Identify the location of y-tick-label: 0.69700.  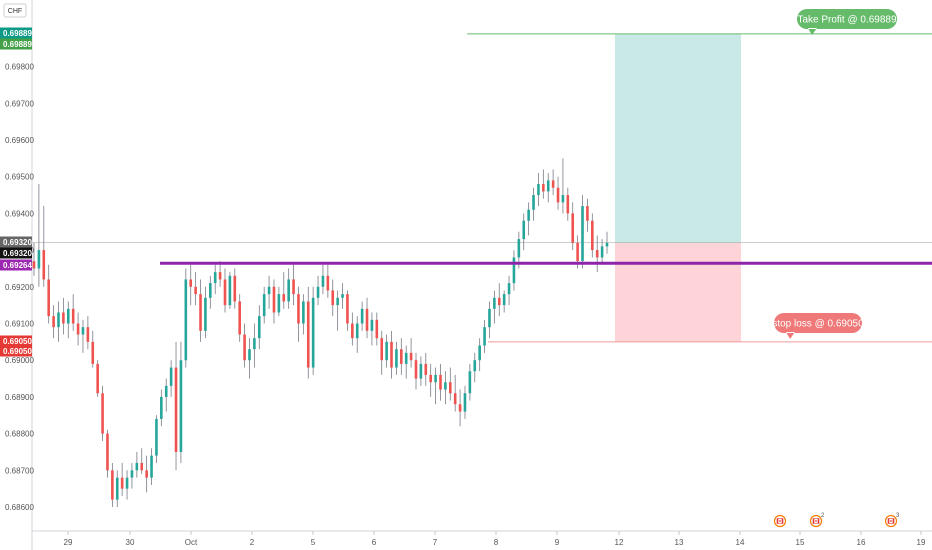
(19, 103).